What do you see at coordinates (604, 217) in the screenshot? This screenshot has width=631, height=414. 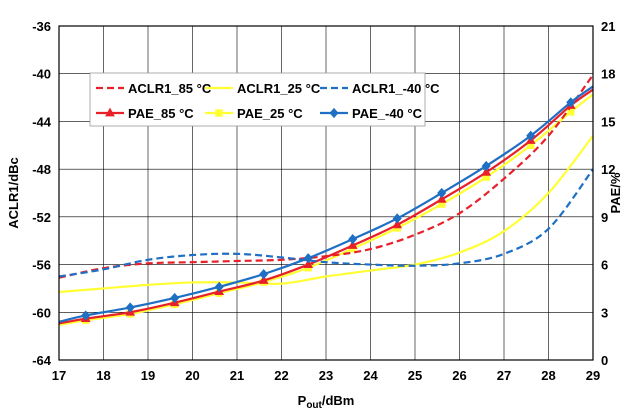 I see `y2-tick-label: 9` at bounding box center [604, 217].